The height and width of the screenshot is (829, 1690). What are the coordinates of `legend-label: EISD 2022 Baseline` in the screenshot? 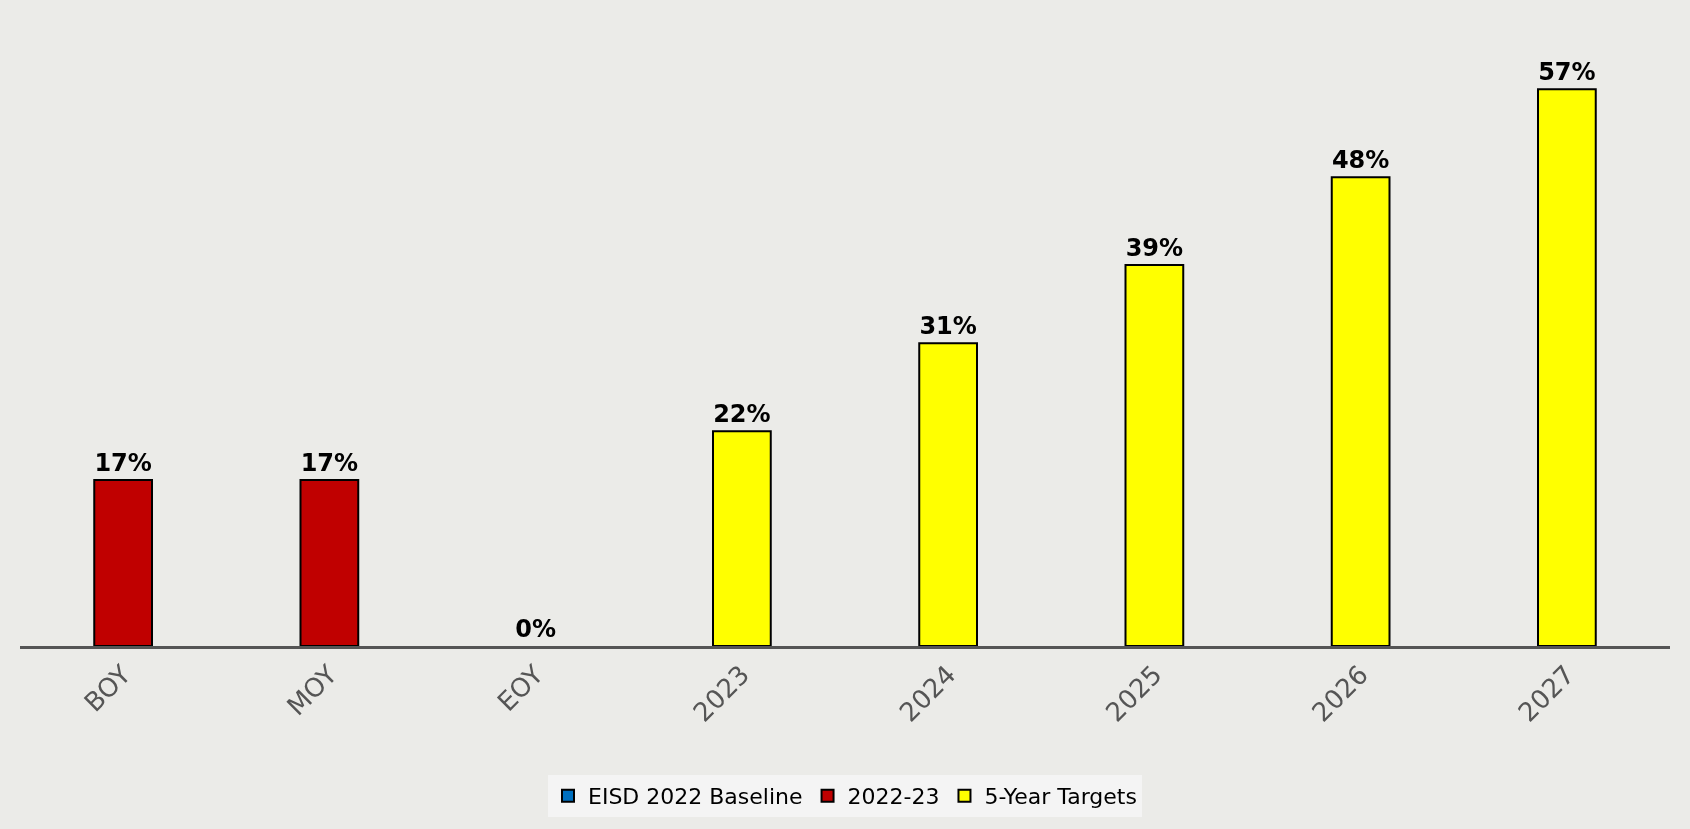 It's located at (695, 797).